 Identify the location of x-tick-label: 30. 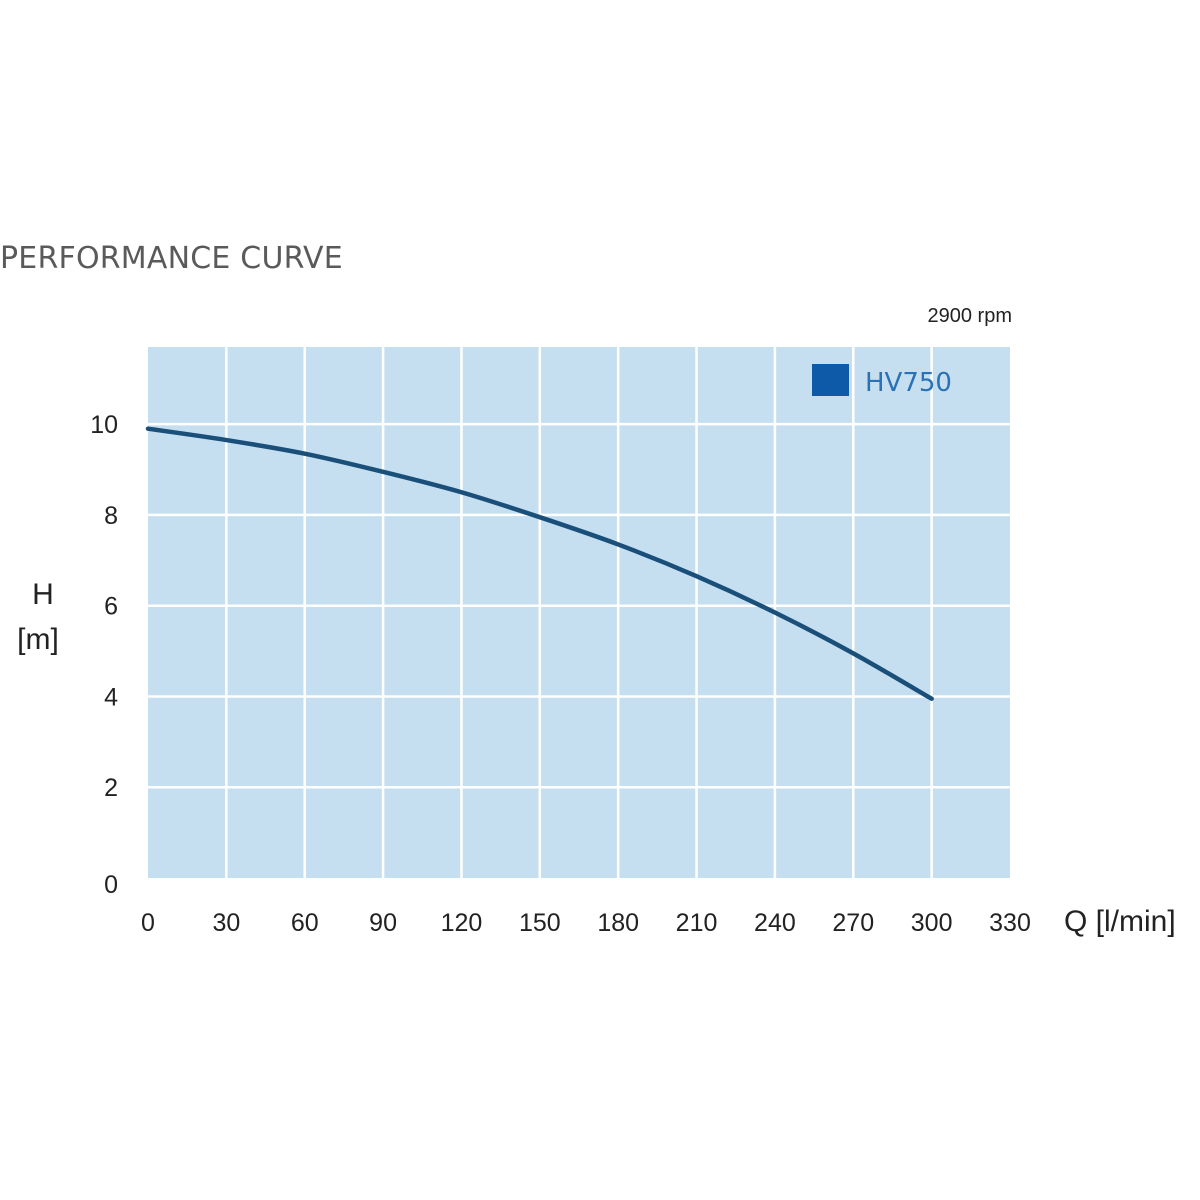
(226, 923).